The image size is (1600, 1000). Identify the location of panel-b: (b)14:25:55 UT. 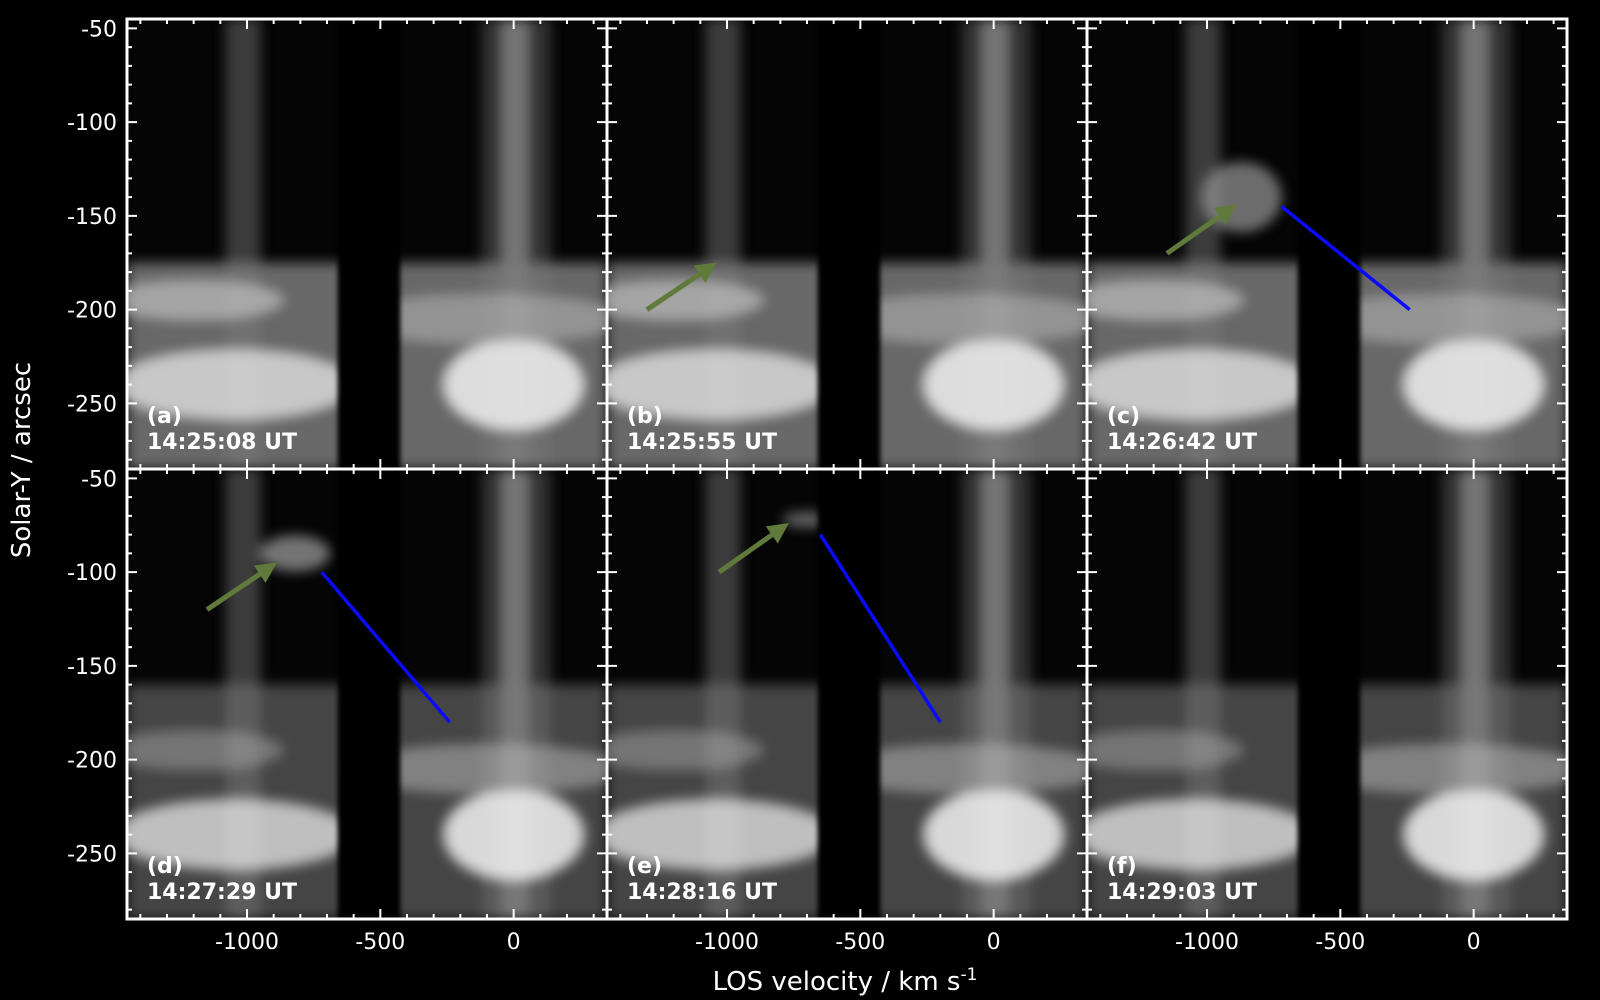
(847, 244).